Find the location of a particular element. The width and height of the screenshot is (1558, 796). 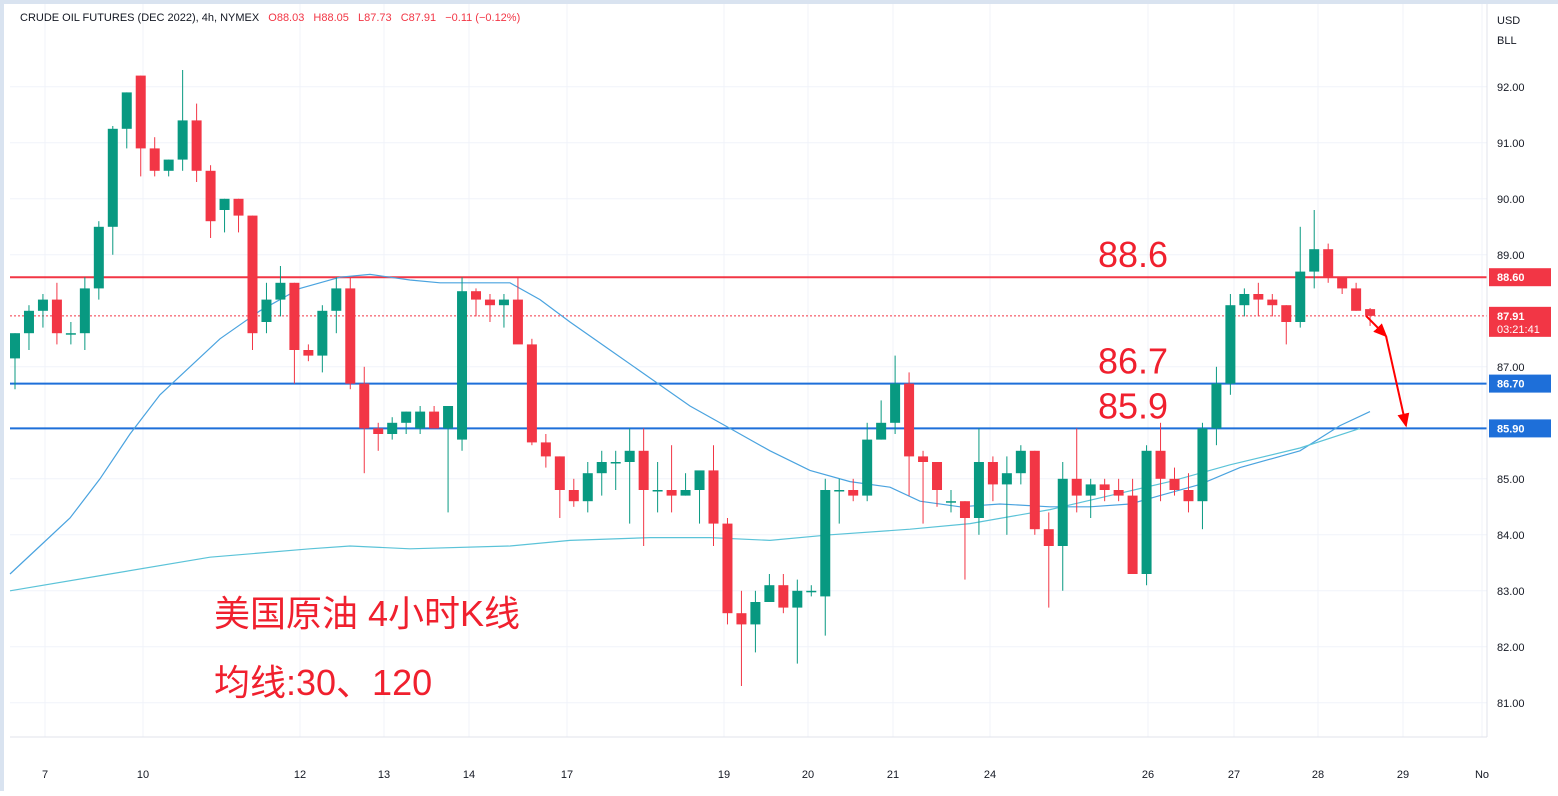

price-tag-text: 85.90 is located at coordinates (1511, 429).